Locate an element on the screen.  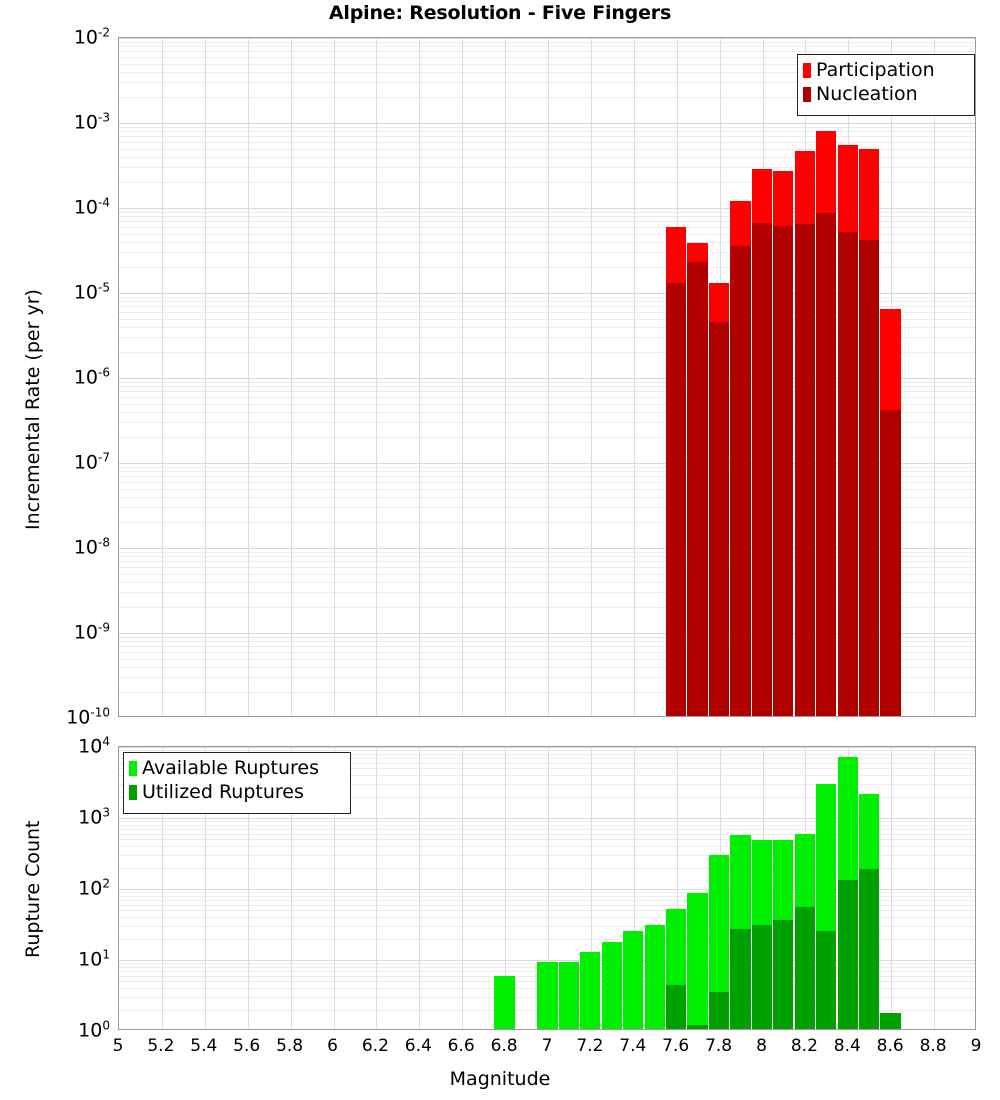
y-tick-label: 10⁰ is located at coordinates (94, 1030).